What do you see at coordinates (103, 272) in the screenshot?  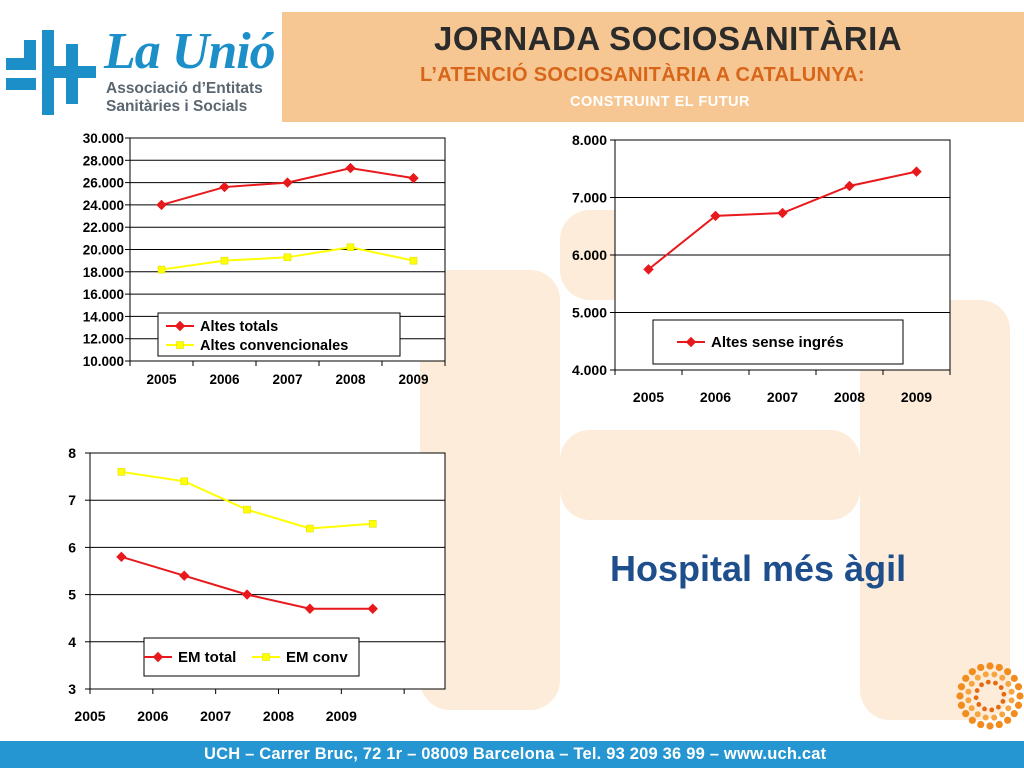 I see `y-tick-label: 18.000` at bounding box center [103, 272].